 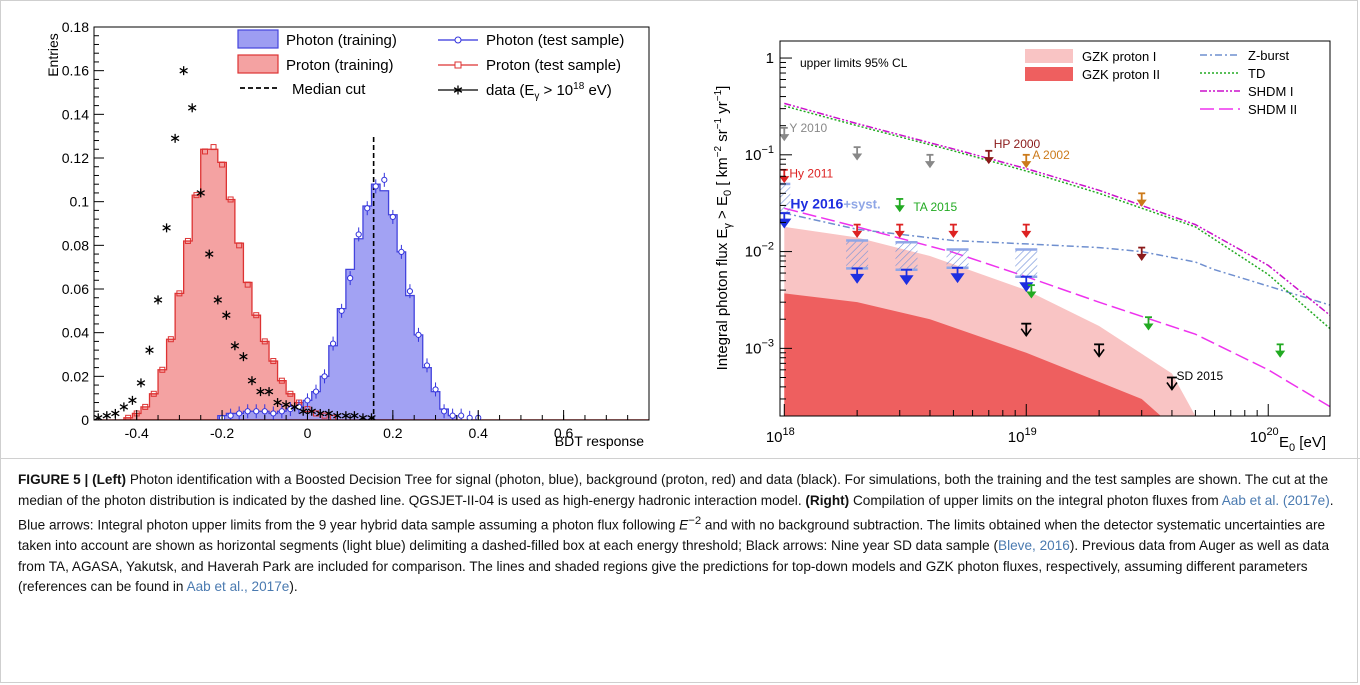 I want to click on left-y-tick-label: 0.04, so click(x=75, y=333).